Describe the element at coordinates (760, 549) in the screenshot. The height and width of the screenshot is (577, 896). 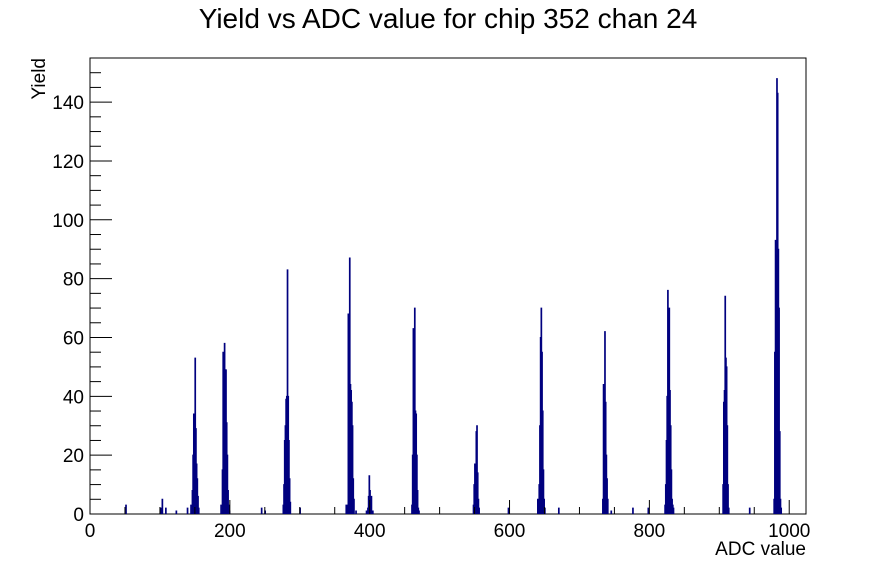
I see `x-axis-title: ADC value` at that location.